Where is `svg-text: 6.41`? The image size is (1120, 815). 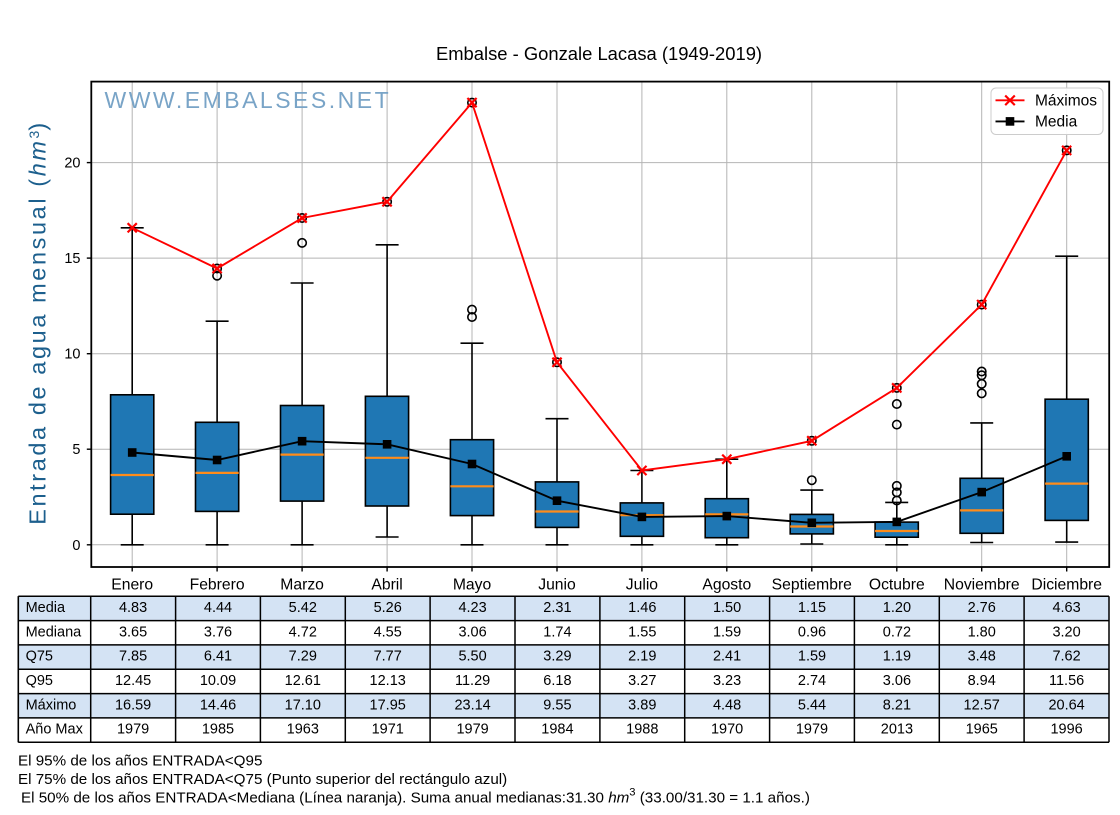
svg-text: 6.41 is located at coordinates (218, 657).